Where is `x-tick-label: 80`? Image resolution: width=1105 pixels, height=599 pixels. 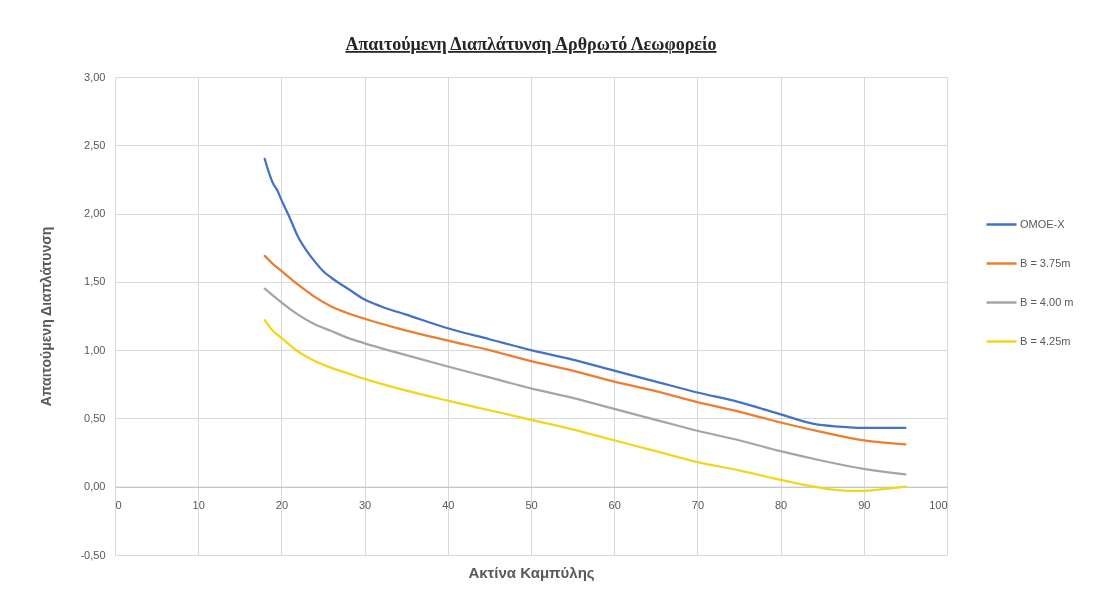 x-tick-label: 80 is located at coordinates (781, 505).